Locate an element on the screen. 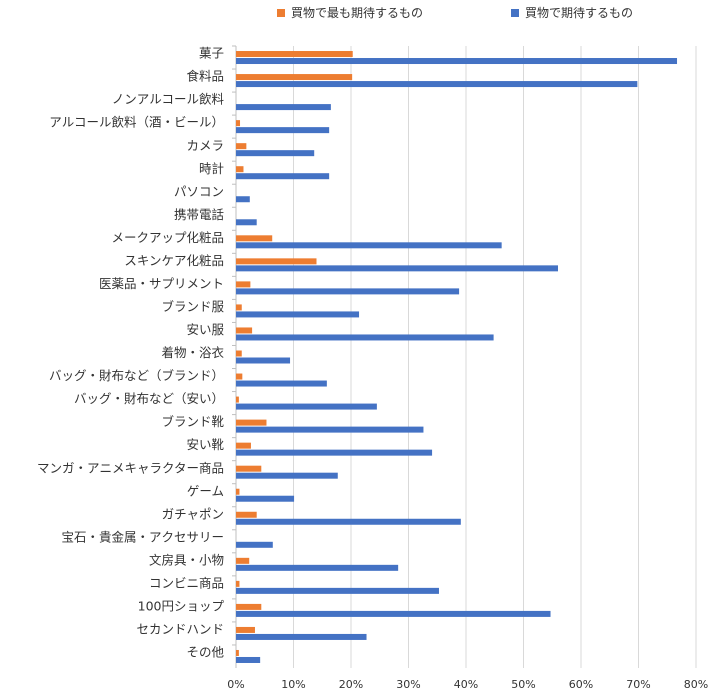 The image size is (713, 698). category-label: ノンアルコール飲料 is located at coordinates (168, 99).